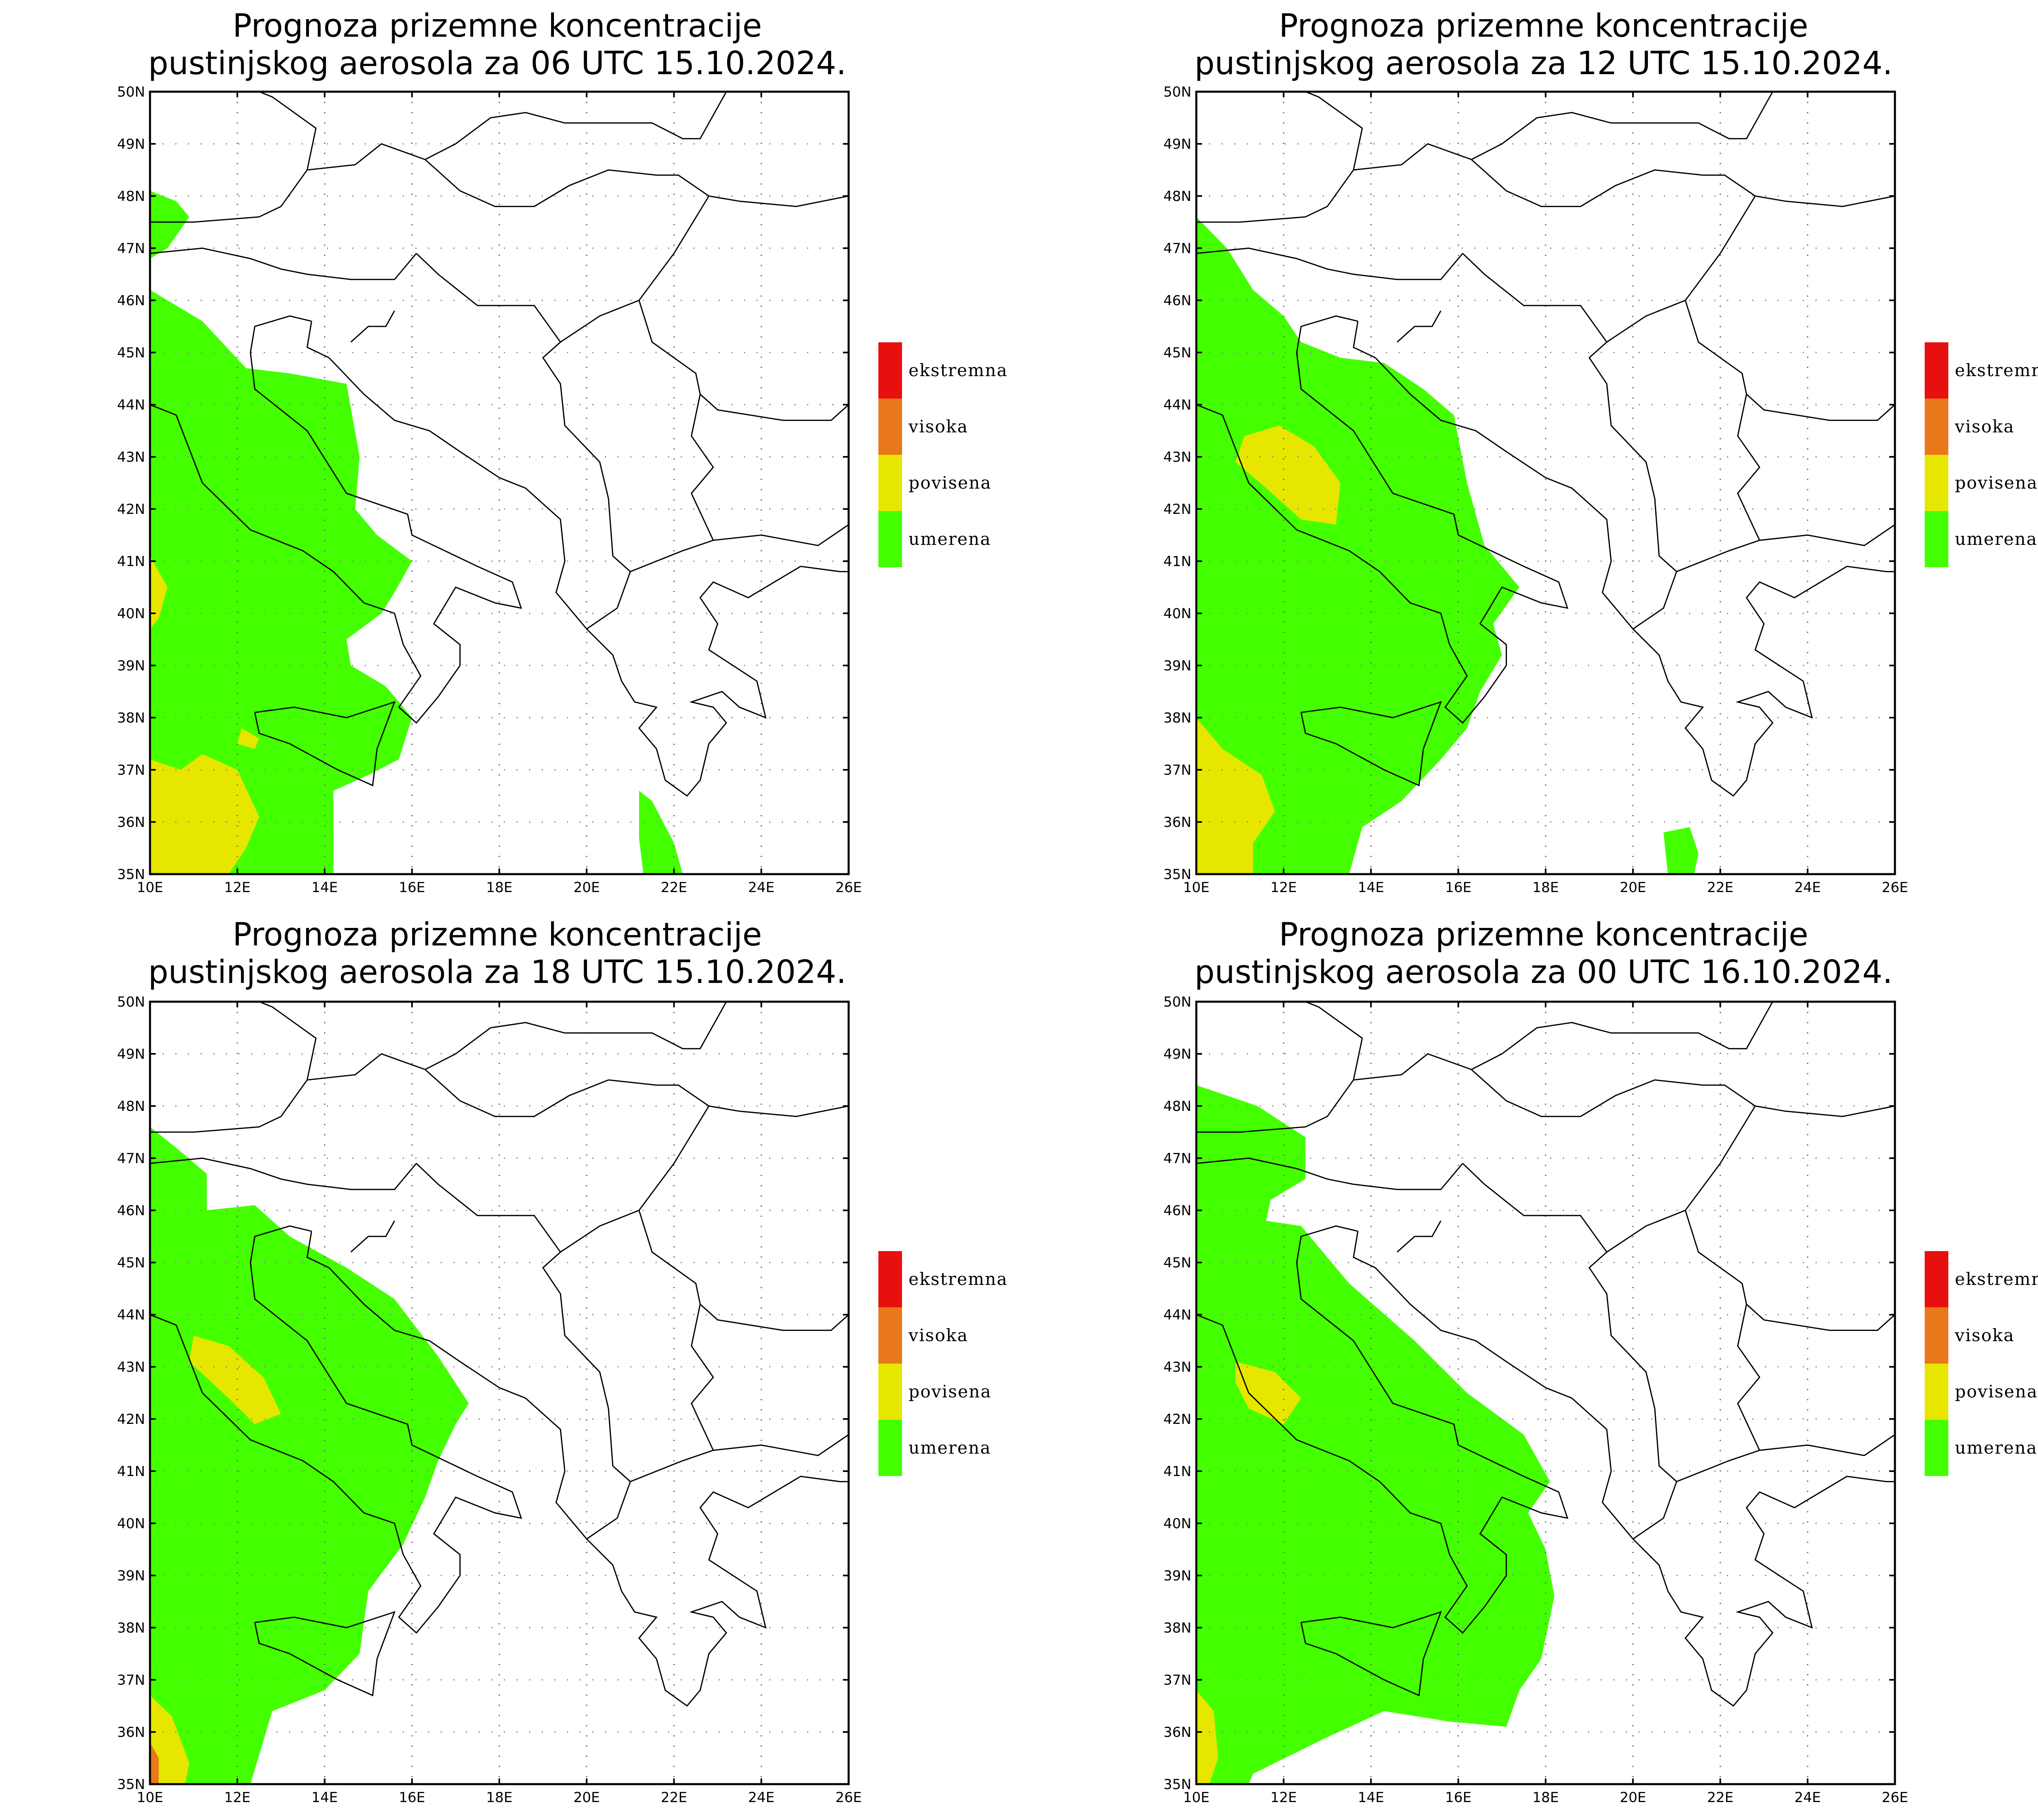  I want to click on lat-tick-label: 41N, so click(1177, 562).